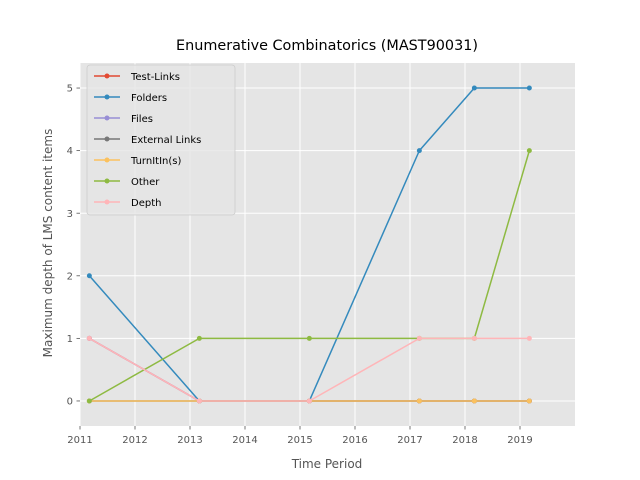 Image resolution: width=640 pixels, height=480 pixels. I want to click on legend-item: Test-Links, so click(137, 77).